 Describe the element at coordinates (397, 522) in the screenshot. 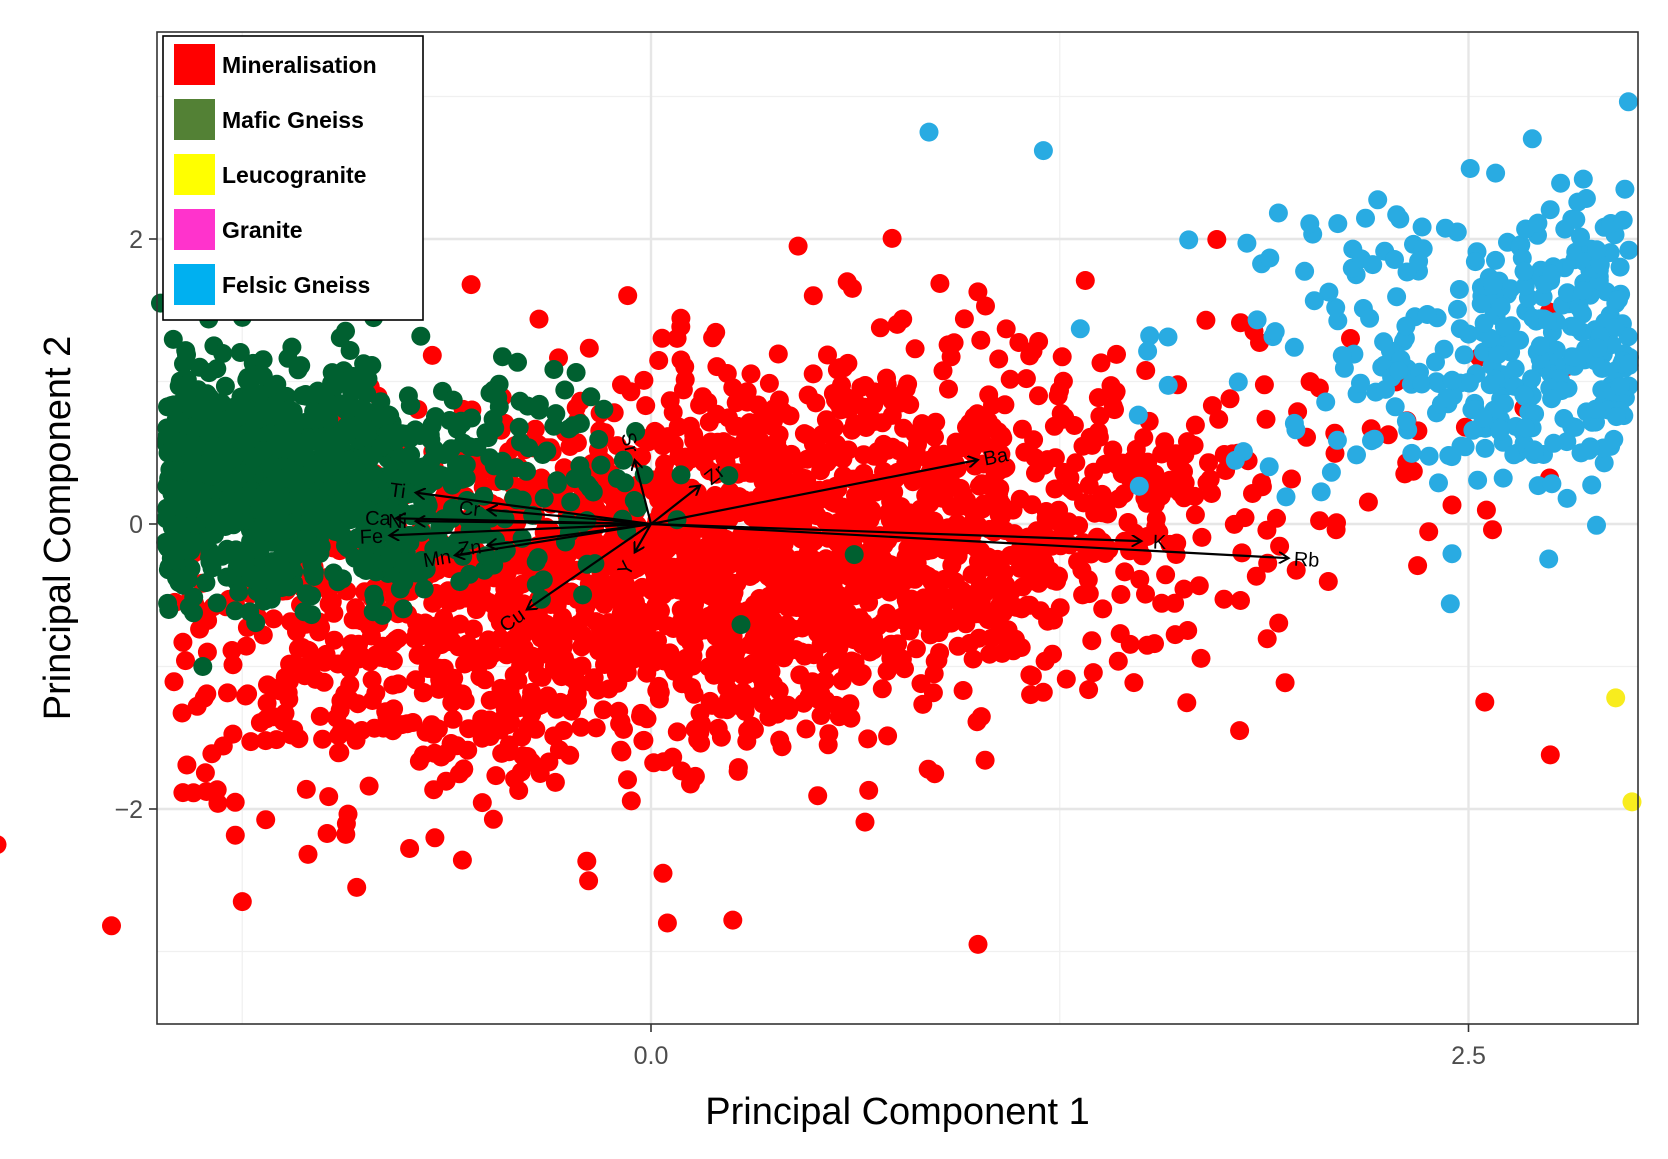

I see `loading-label-ni: Ni` at that location.